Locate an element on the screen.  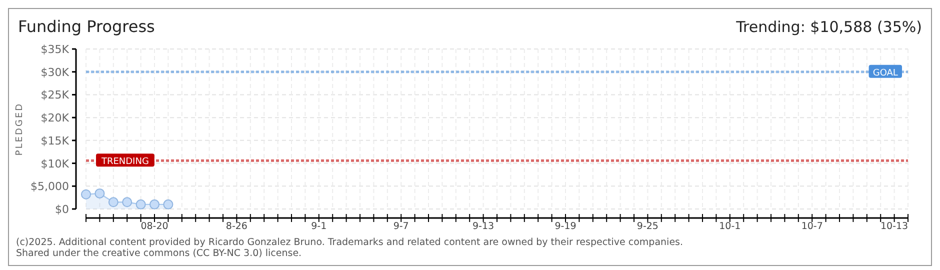
x-tick-label: 9-25 is located at coordinates (647, 226).